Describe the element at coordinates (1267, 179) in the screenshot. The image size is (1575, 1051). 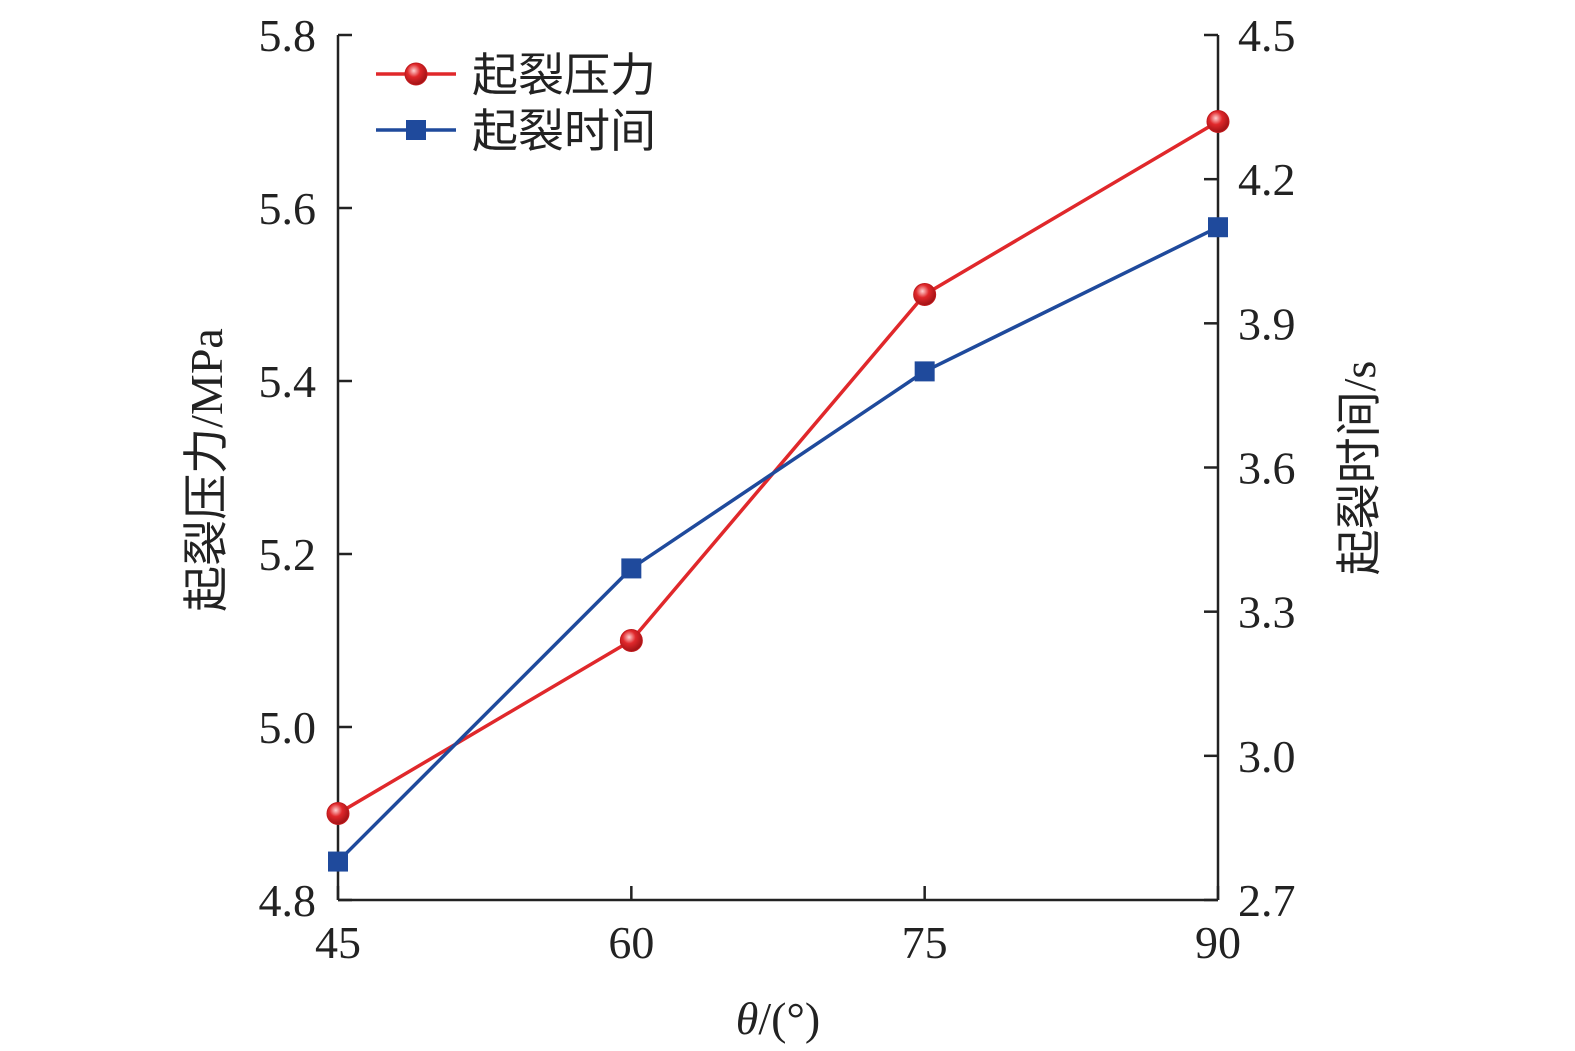
I see `right-y-tick-label: 4.2` at that location.